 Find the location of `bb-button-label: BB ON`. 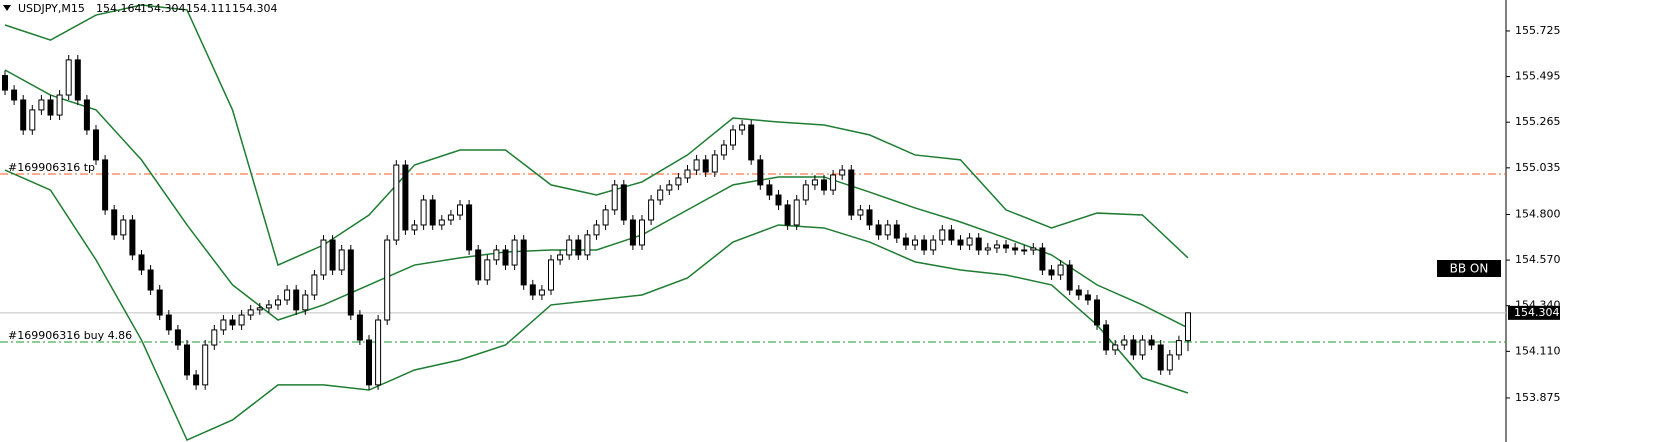

bb-button-label: BB ON is located at coordinates (1469, 269).